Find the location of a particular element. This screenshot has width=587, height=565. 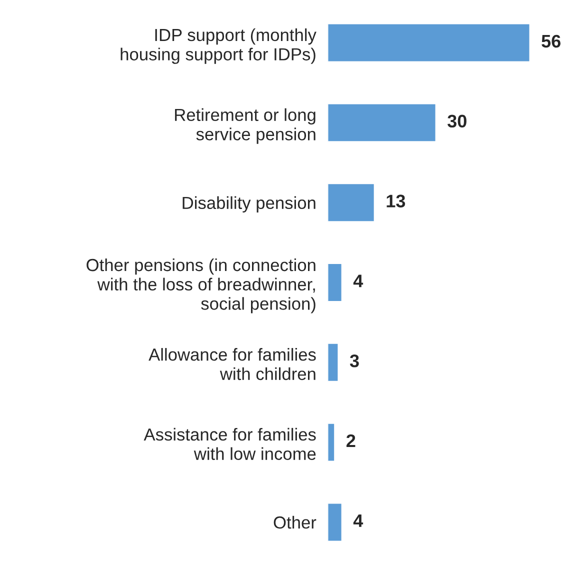

data-label: 3 is located at coordinates (354, 361).